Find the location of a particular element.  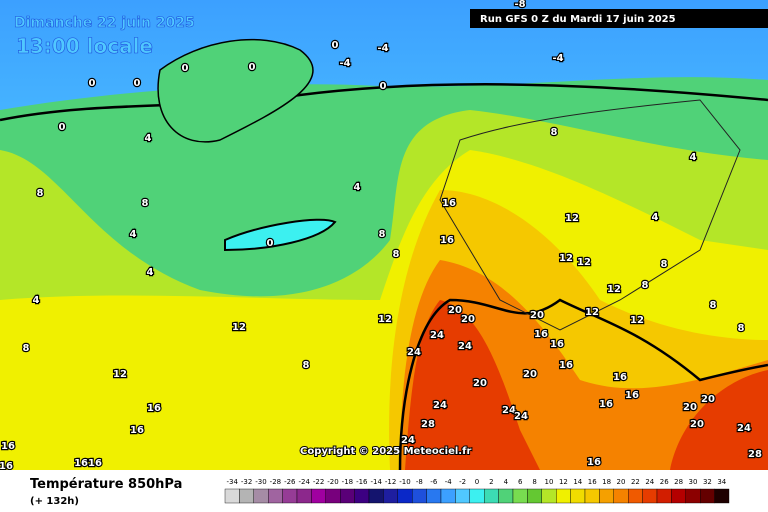

scale-label: 30 is located at coordinates (693, 482).